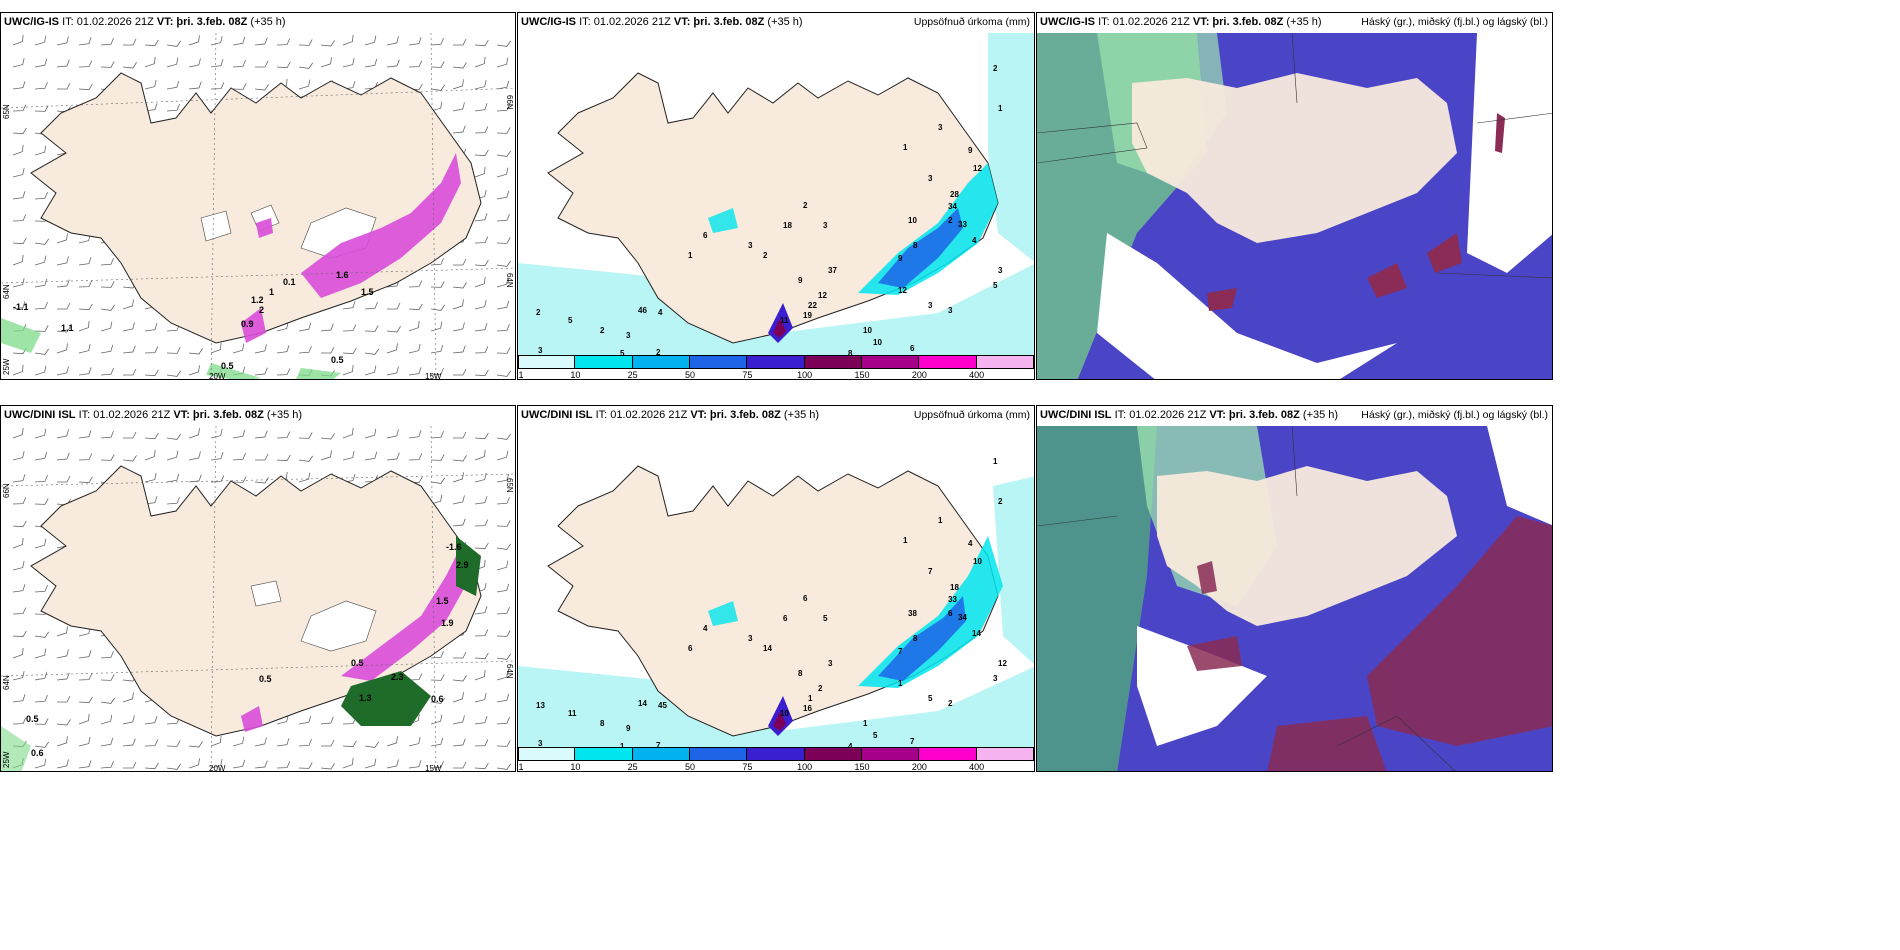 This screenshot has width=1900, height=950. I want to click on value-label: 7, so click(658, 744).